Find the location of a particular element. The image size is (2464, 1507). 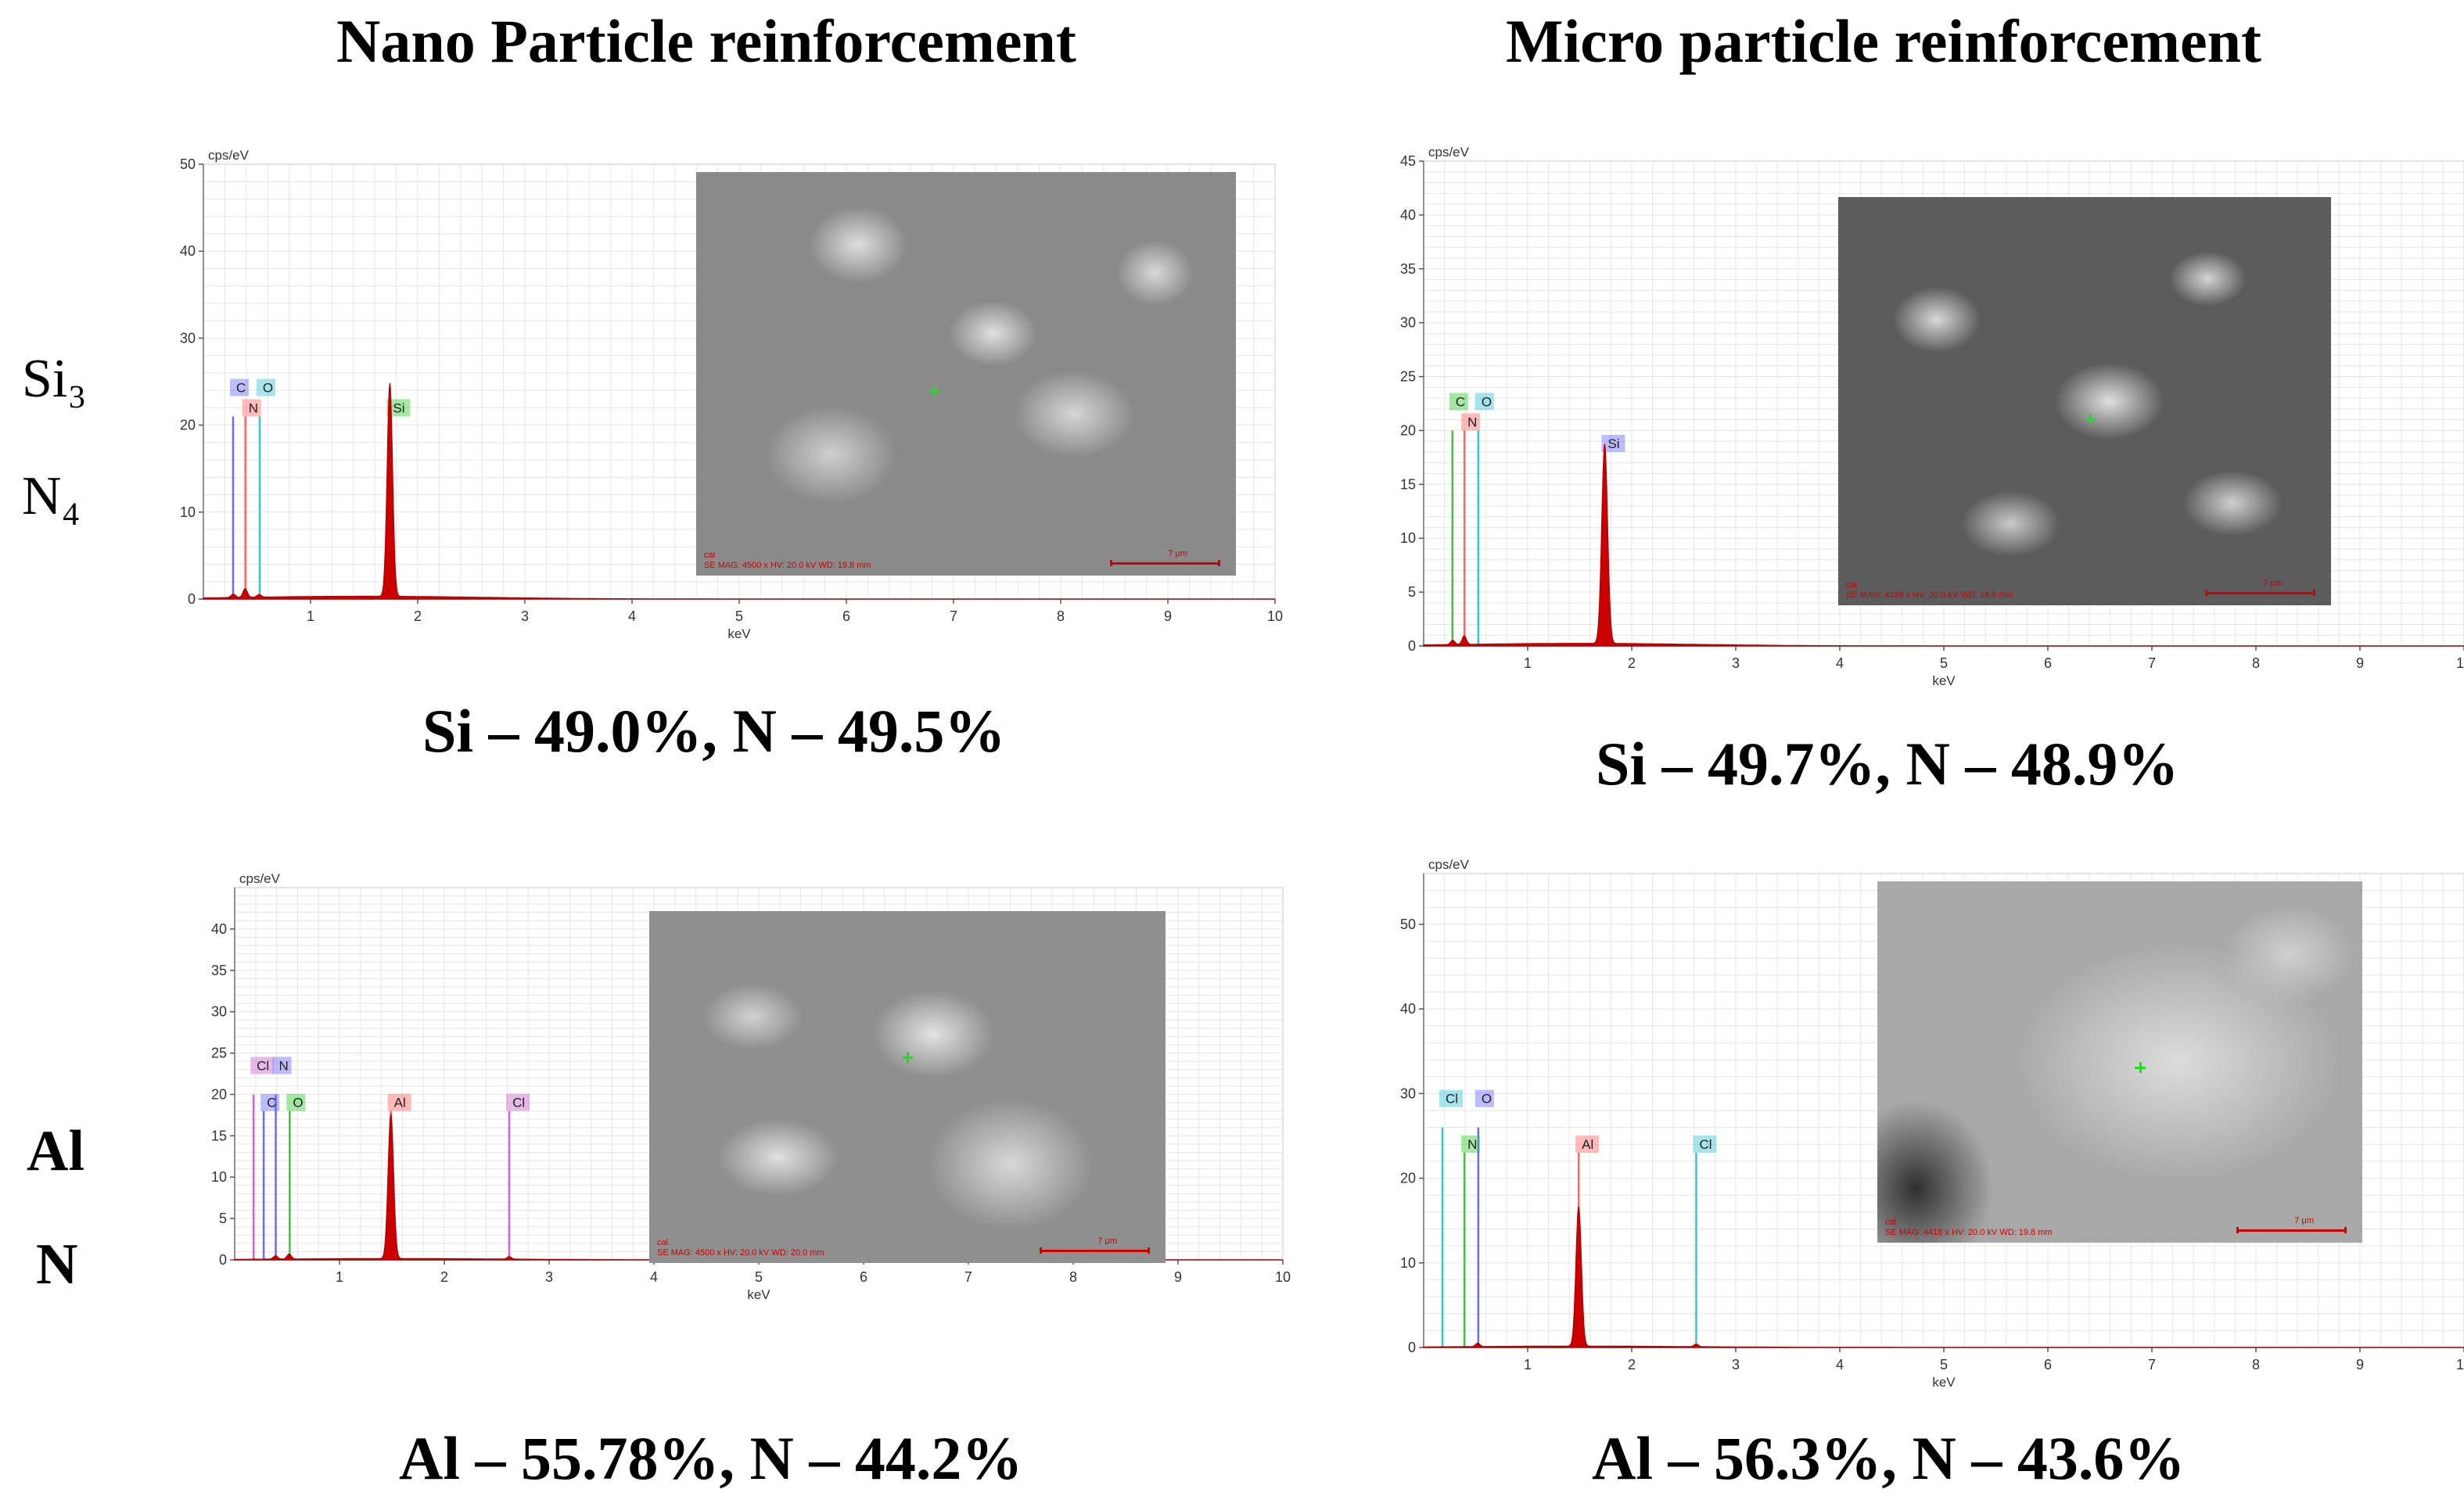

micro-column-title: Micro particle reinforcement is located at coordinates (1883, 41).